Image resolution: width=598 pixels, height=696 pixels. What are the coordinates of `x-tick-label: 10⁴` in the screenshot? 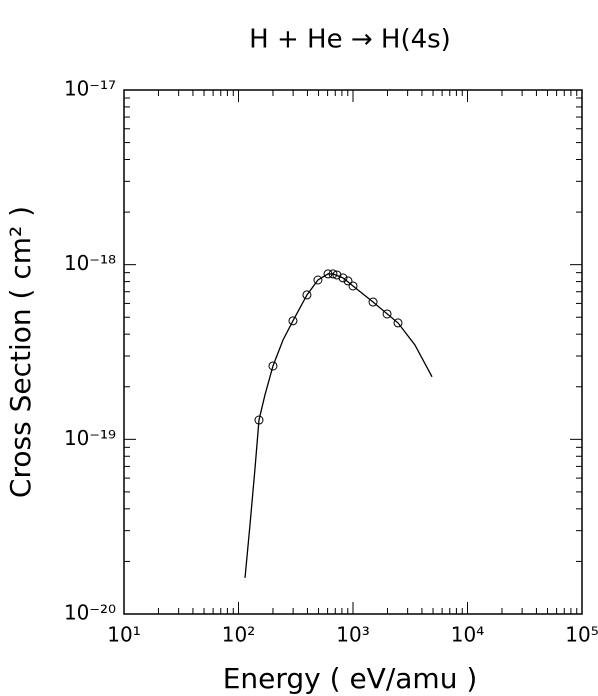 It's located at (467, 635).